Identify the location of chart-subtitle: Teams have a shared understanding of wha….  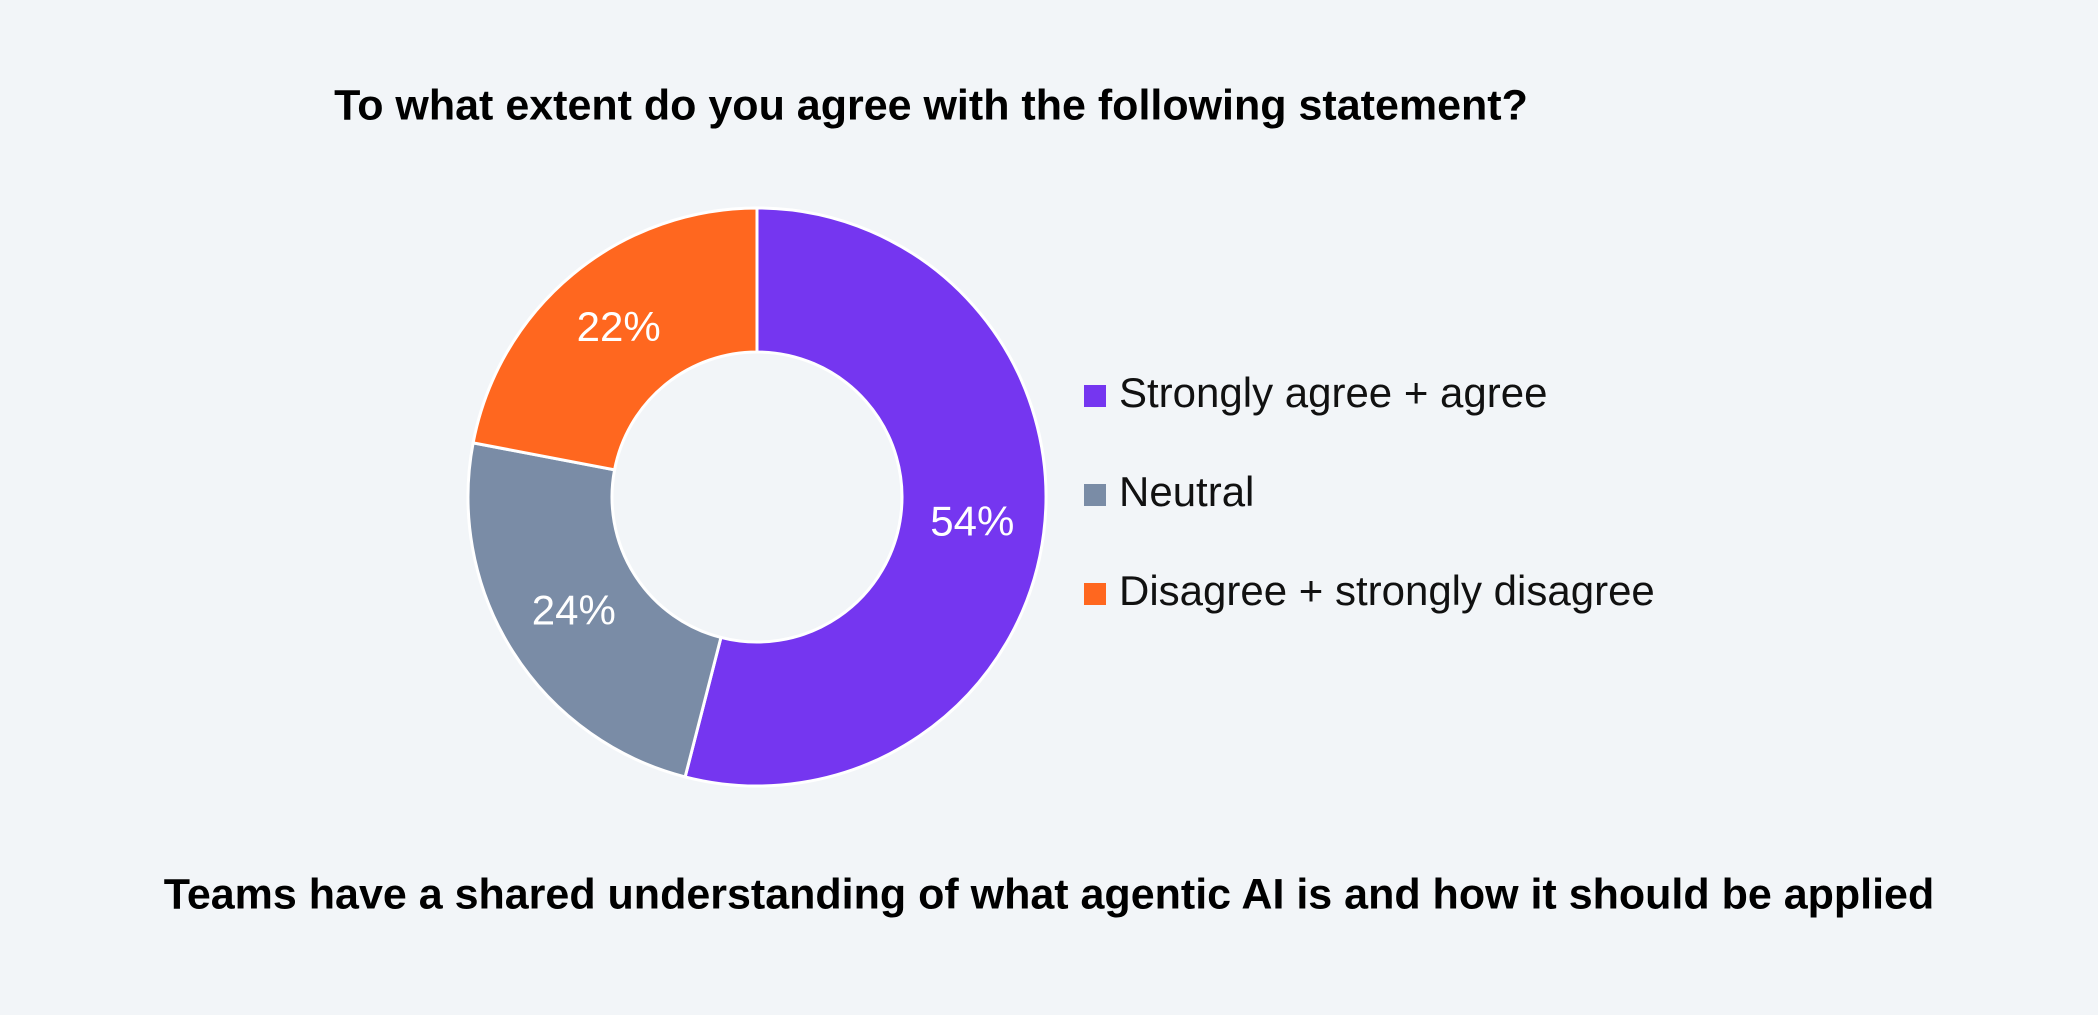
(1049, 894).